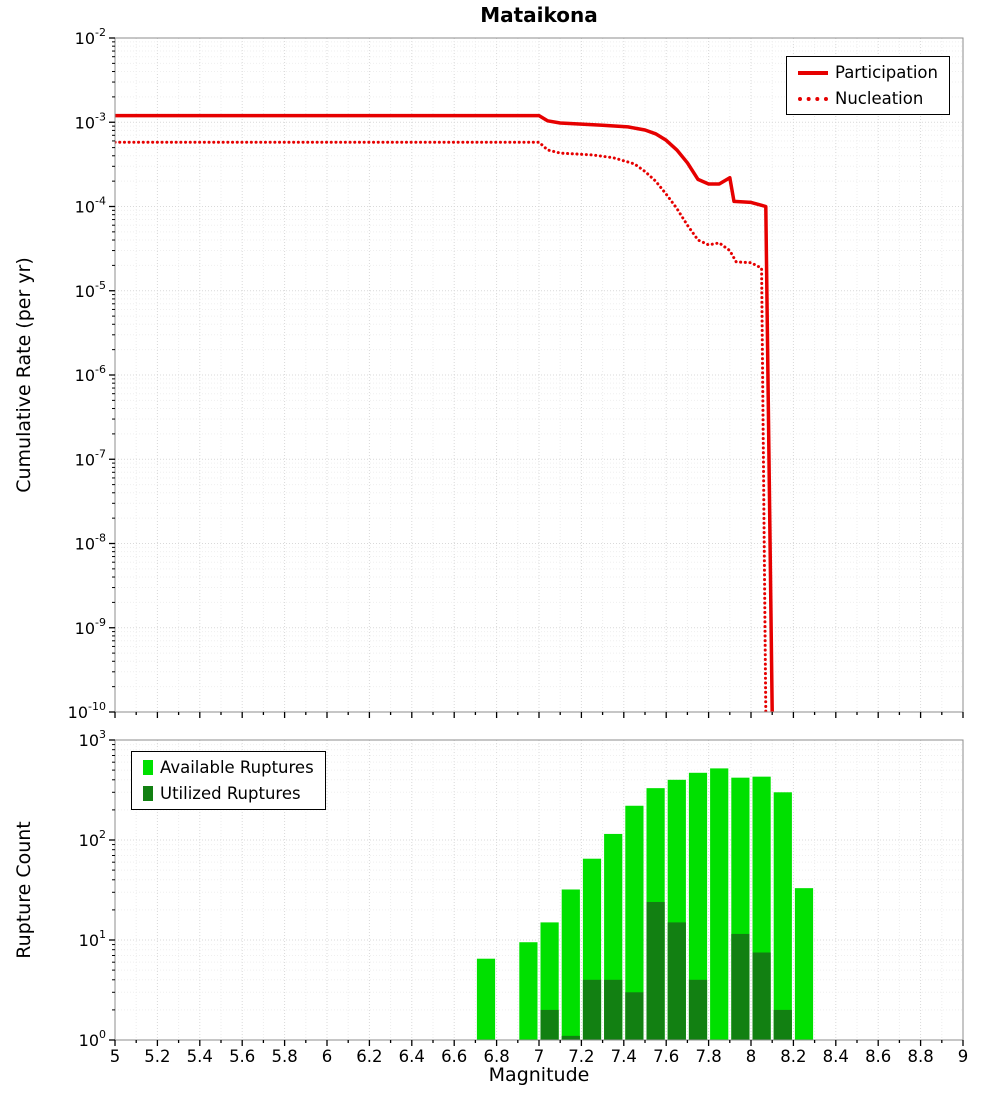  What do you see at coordinates (115, 1056) in the screenshot?
I see `x-tick-label: 5` at bounding box center [115, 1056].